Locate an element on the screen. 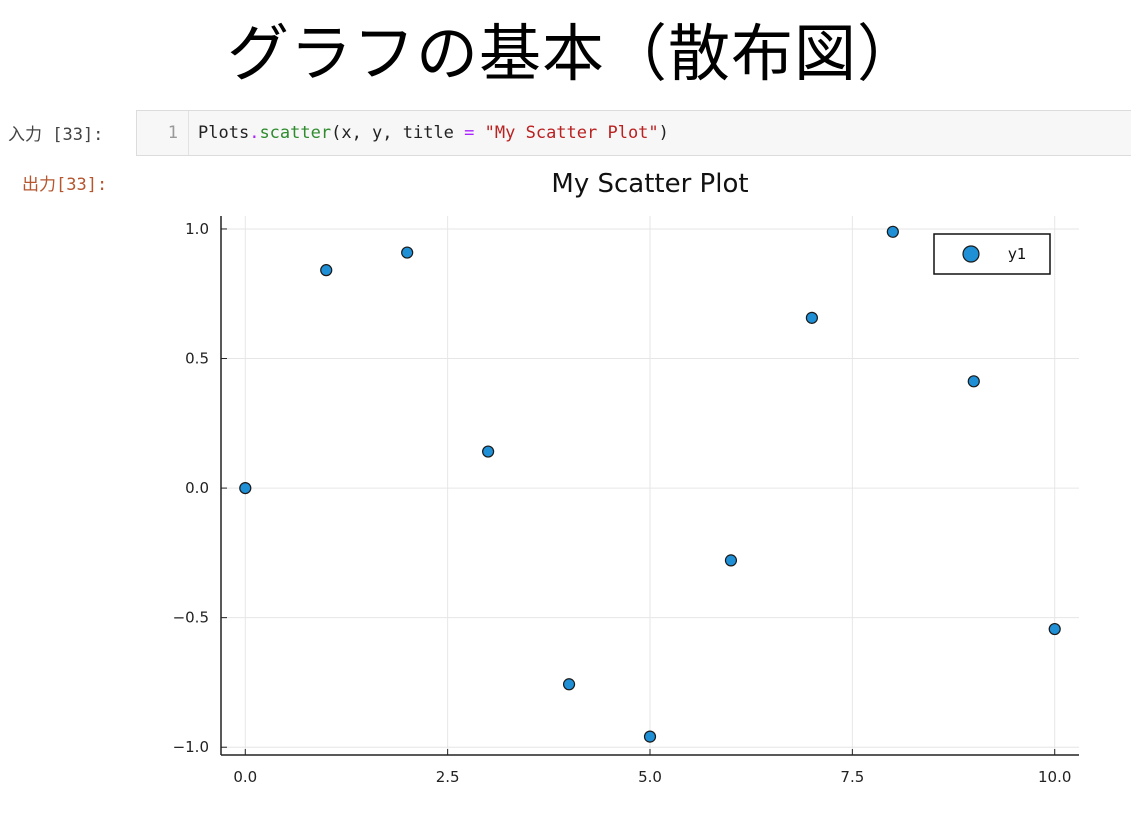  y-tick-label: −0.5 is located at coordinates (191, 618).